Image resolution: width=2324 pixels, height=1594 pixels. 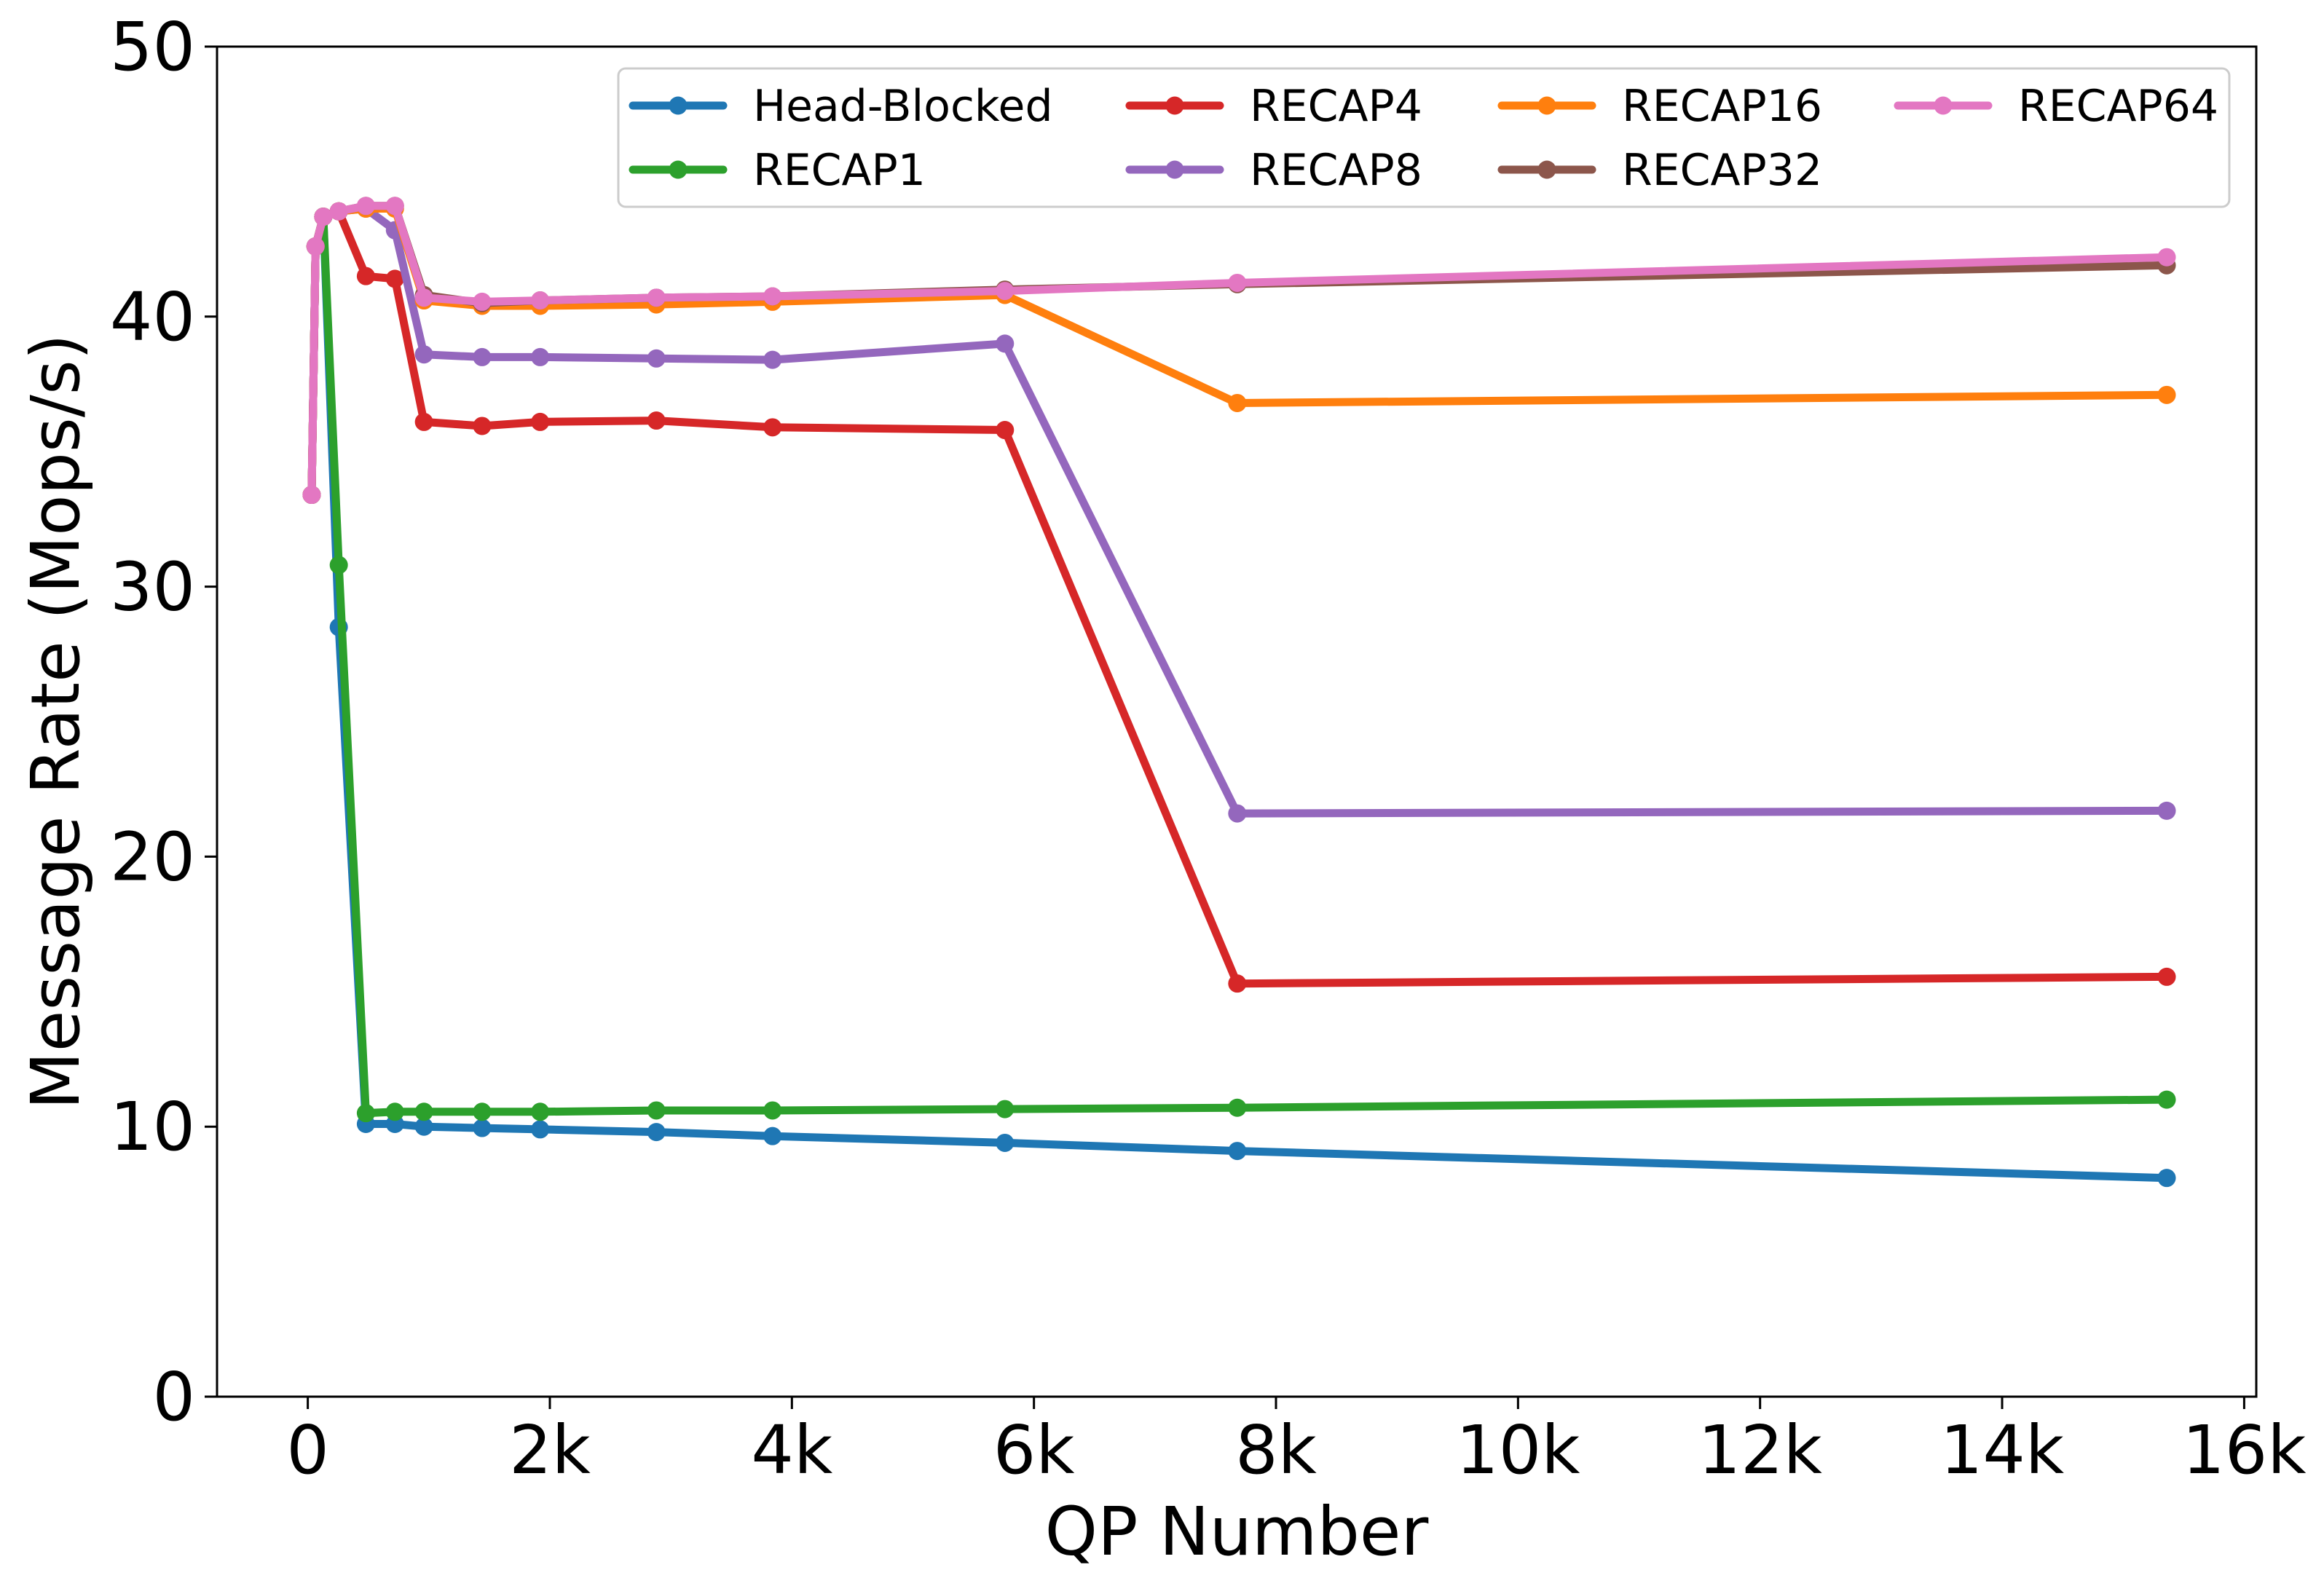 What do you see at coordinates (550, 1450) in the screenshot?
I see `x-tick-label: 2k` at bounding box center [550, 1450].